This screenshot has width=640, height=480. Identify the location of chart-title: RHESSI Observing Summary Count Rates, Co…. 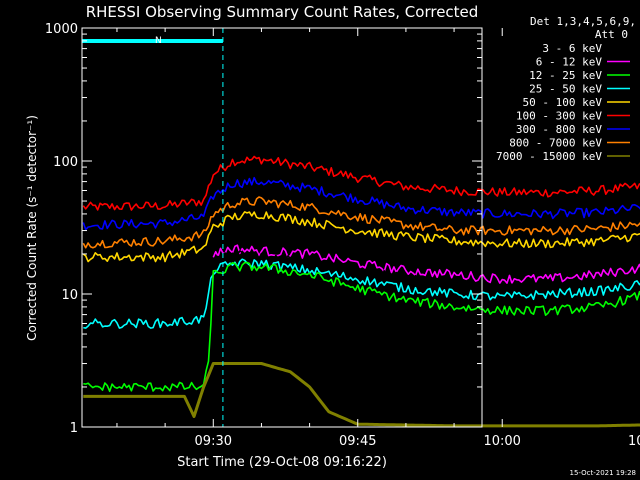
(282, 12).